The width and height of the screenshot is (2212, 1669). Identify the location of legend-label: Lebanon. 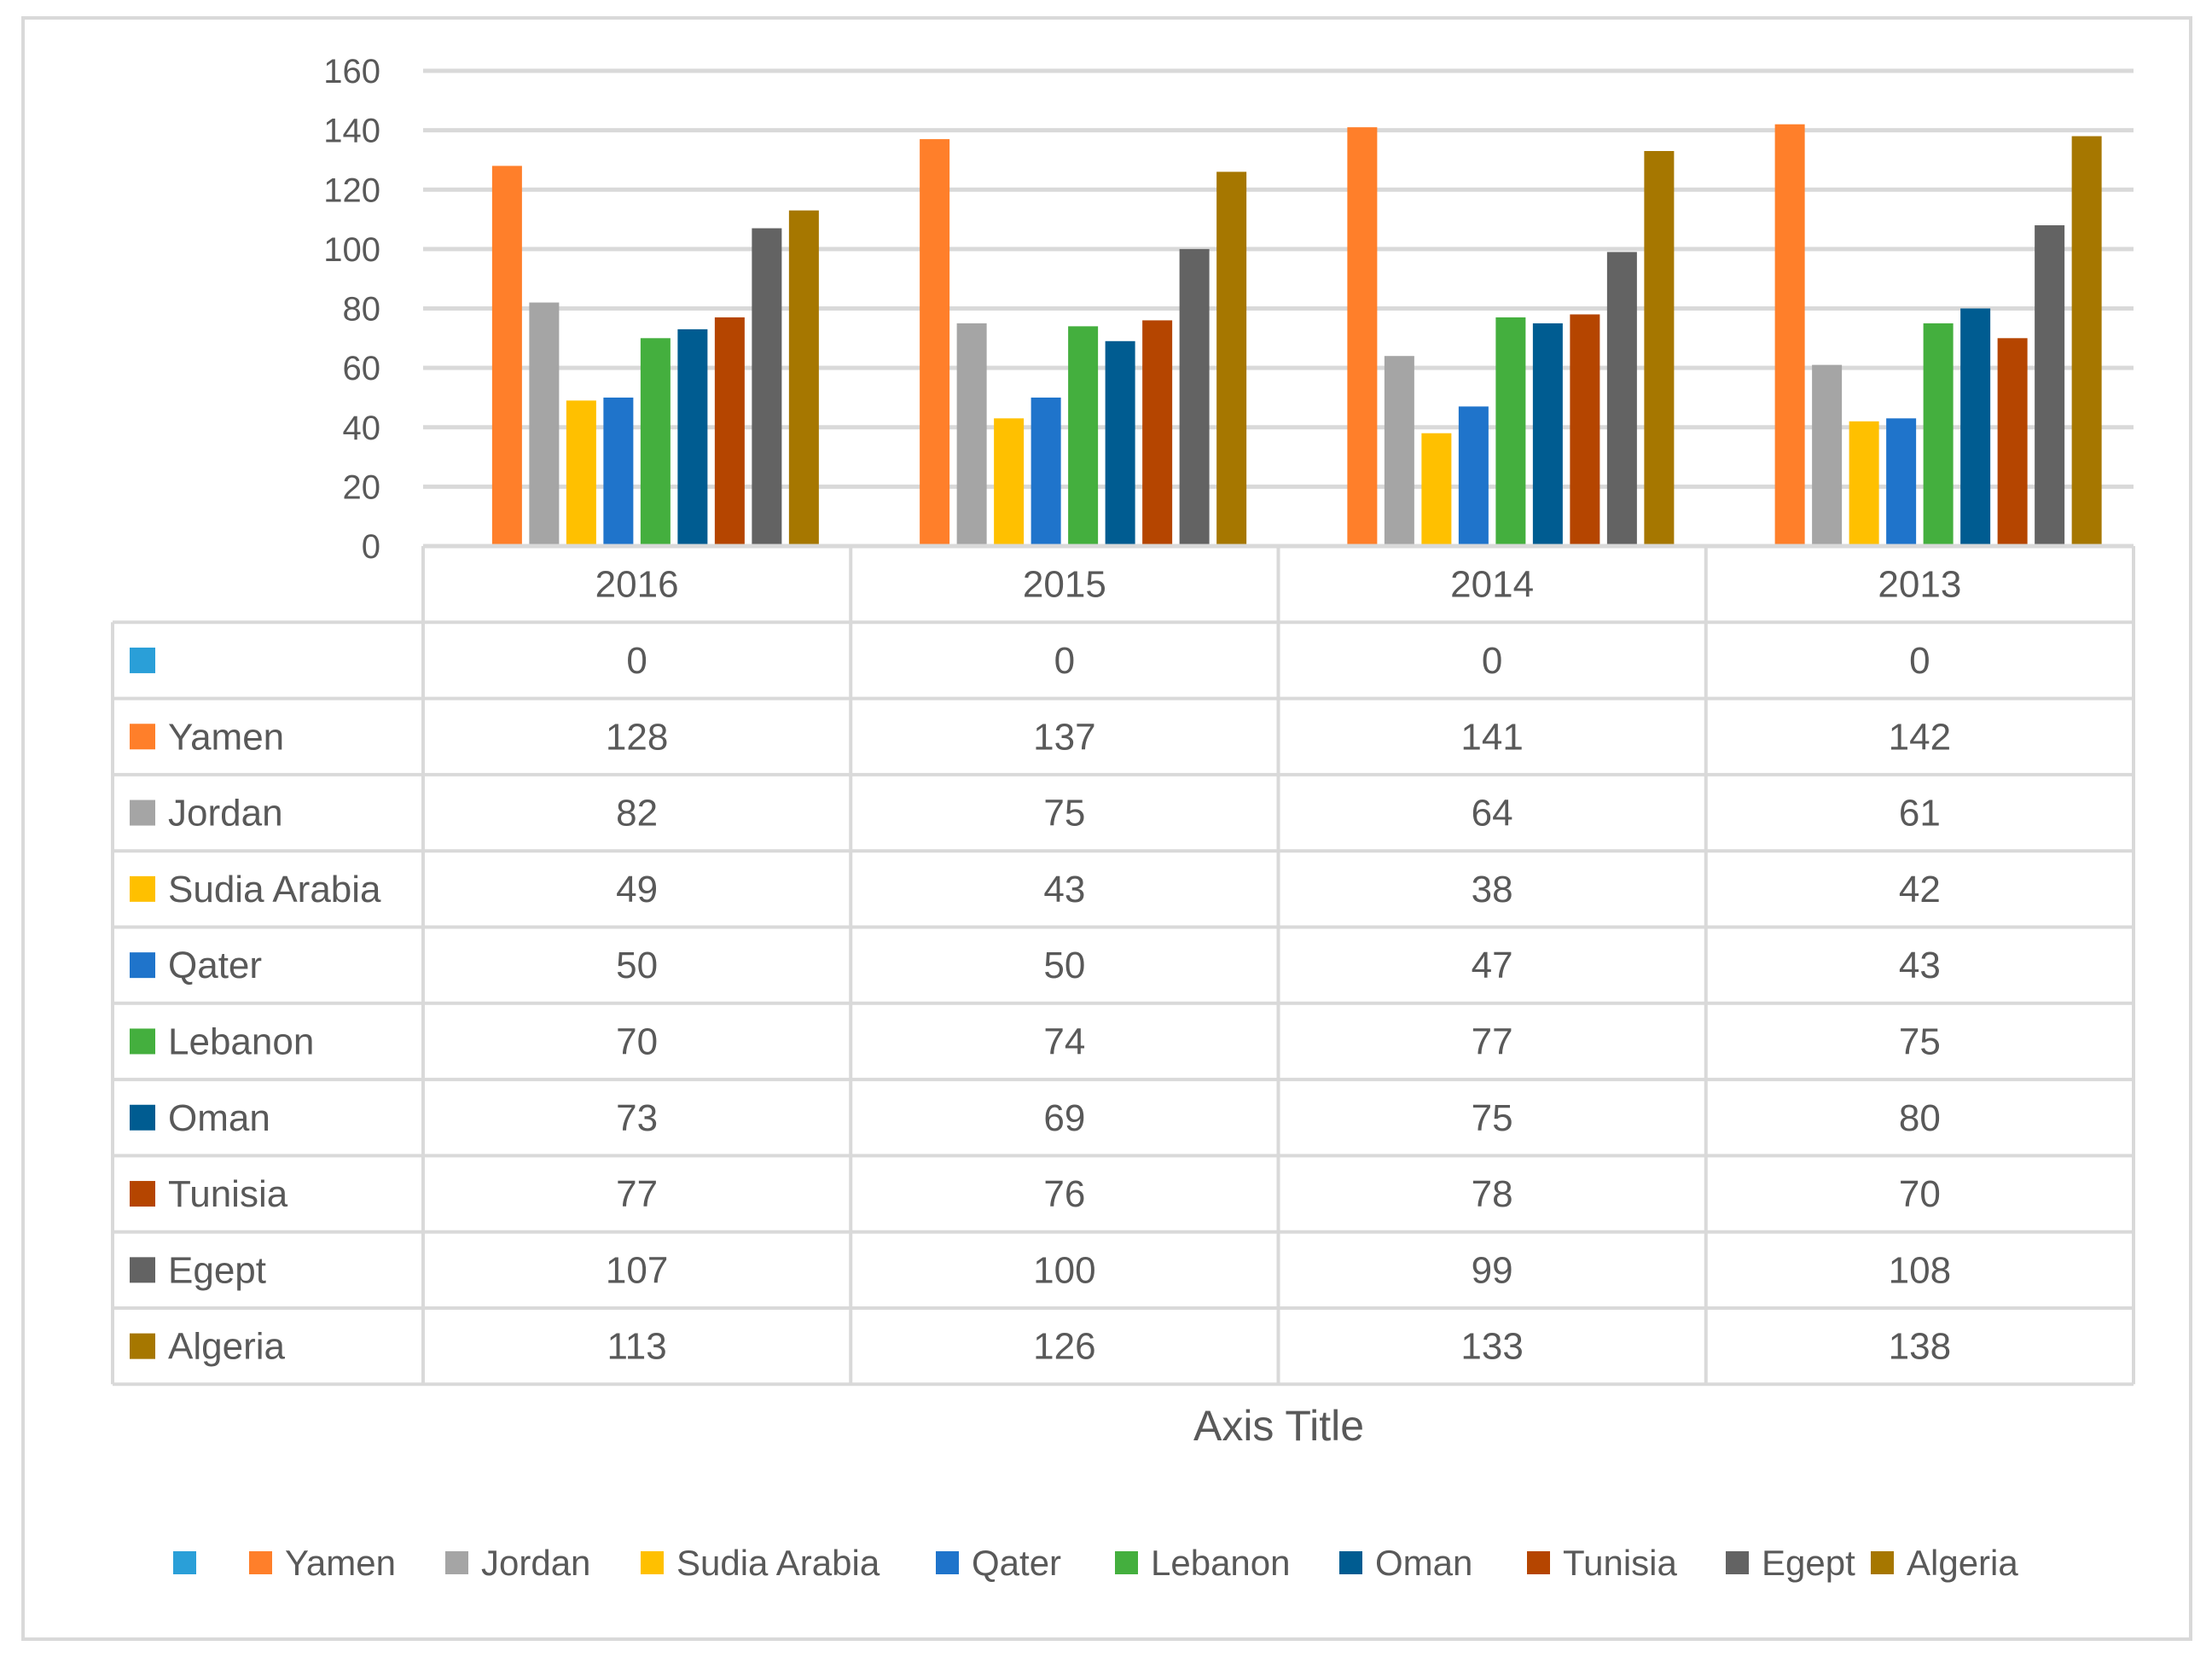
(1221, 1563).